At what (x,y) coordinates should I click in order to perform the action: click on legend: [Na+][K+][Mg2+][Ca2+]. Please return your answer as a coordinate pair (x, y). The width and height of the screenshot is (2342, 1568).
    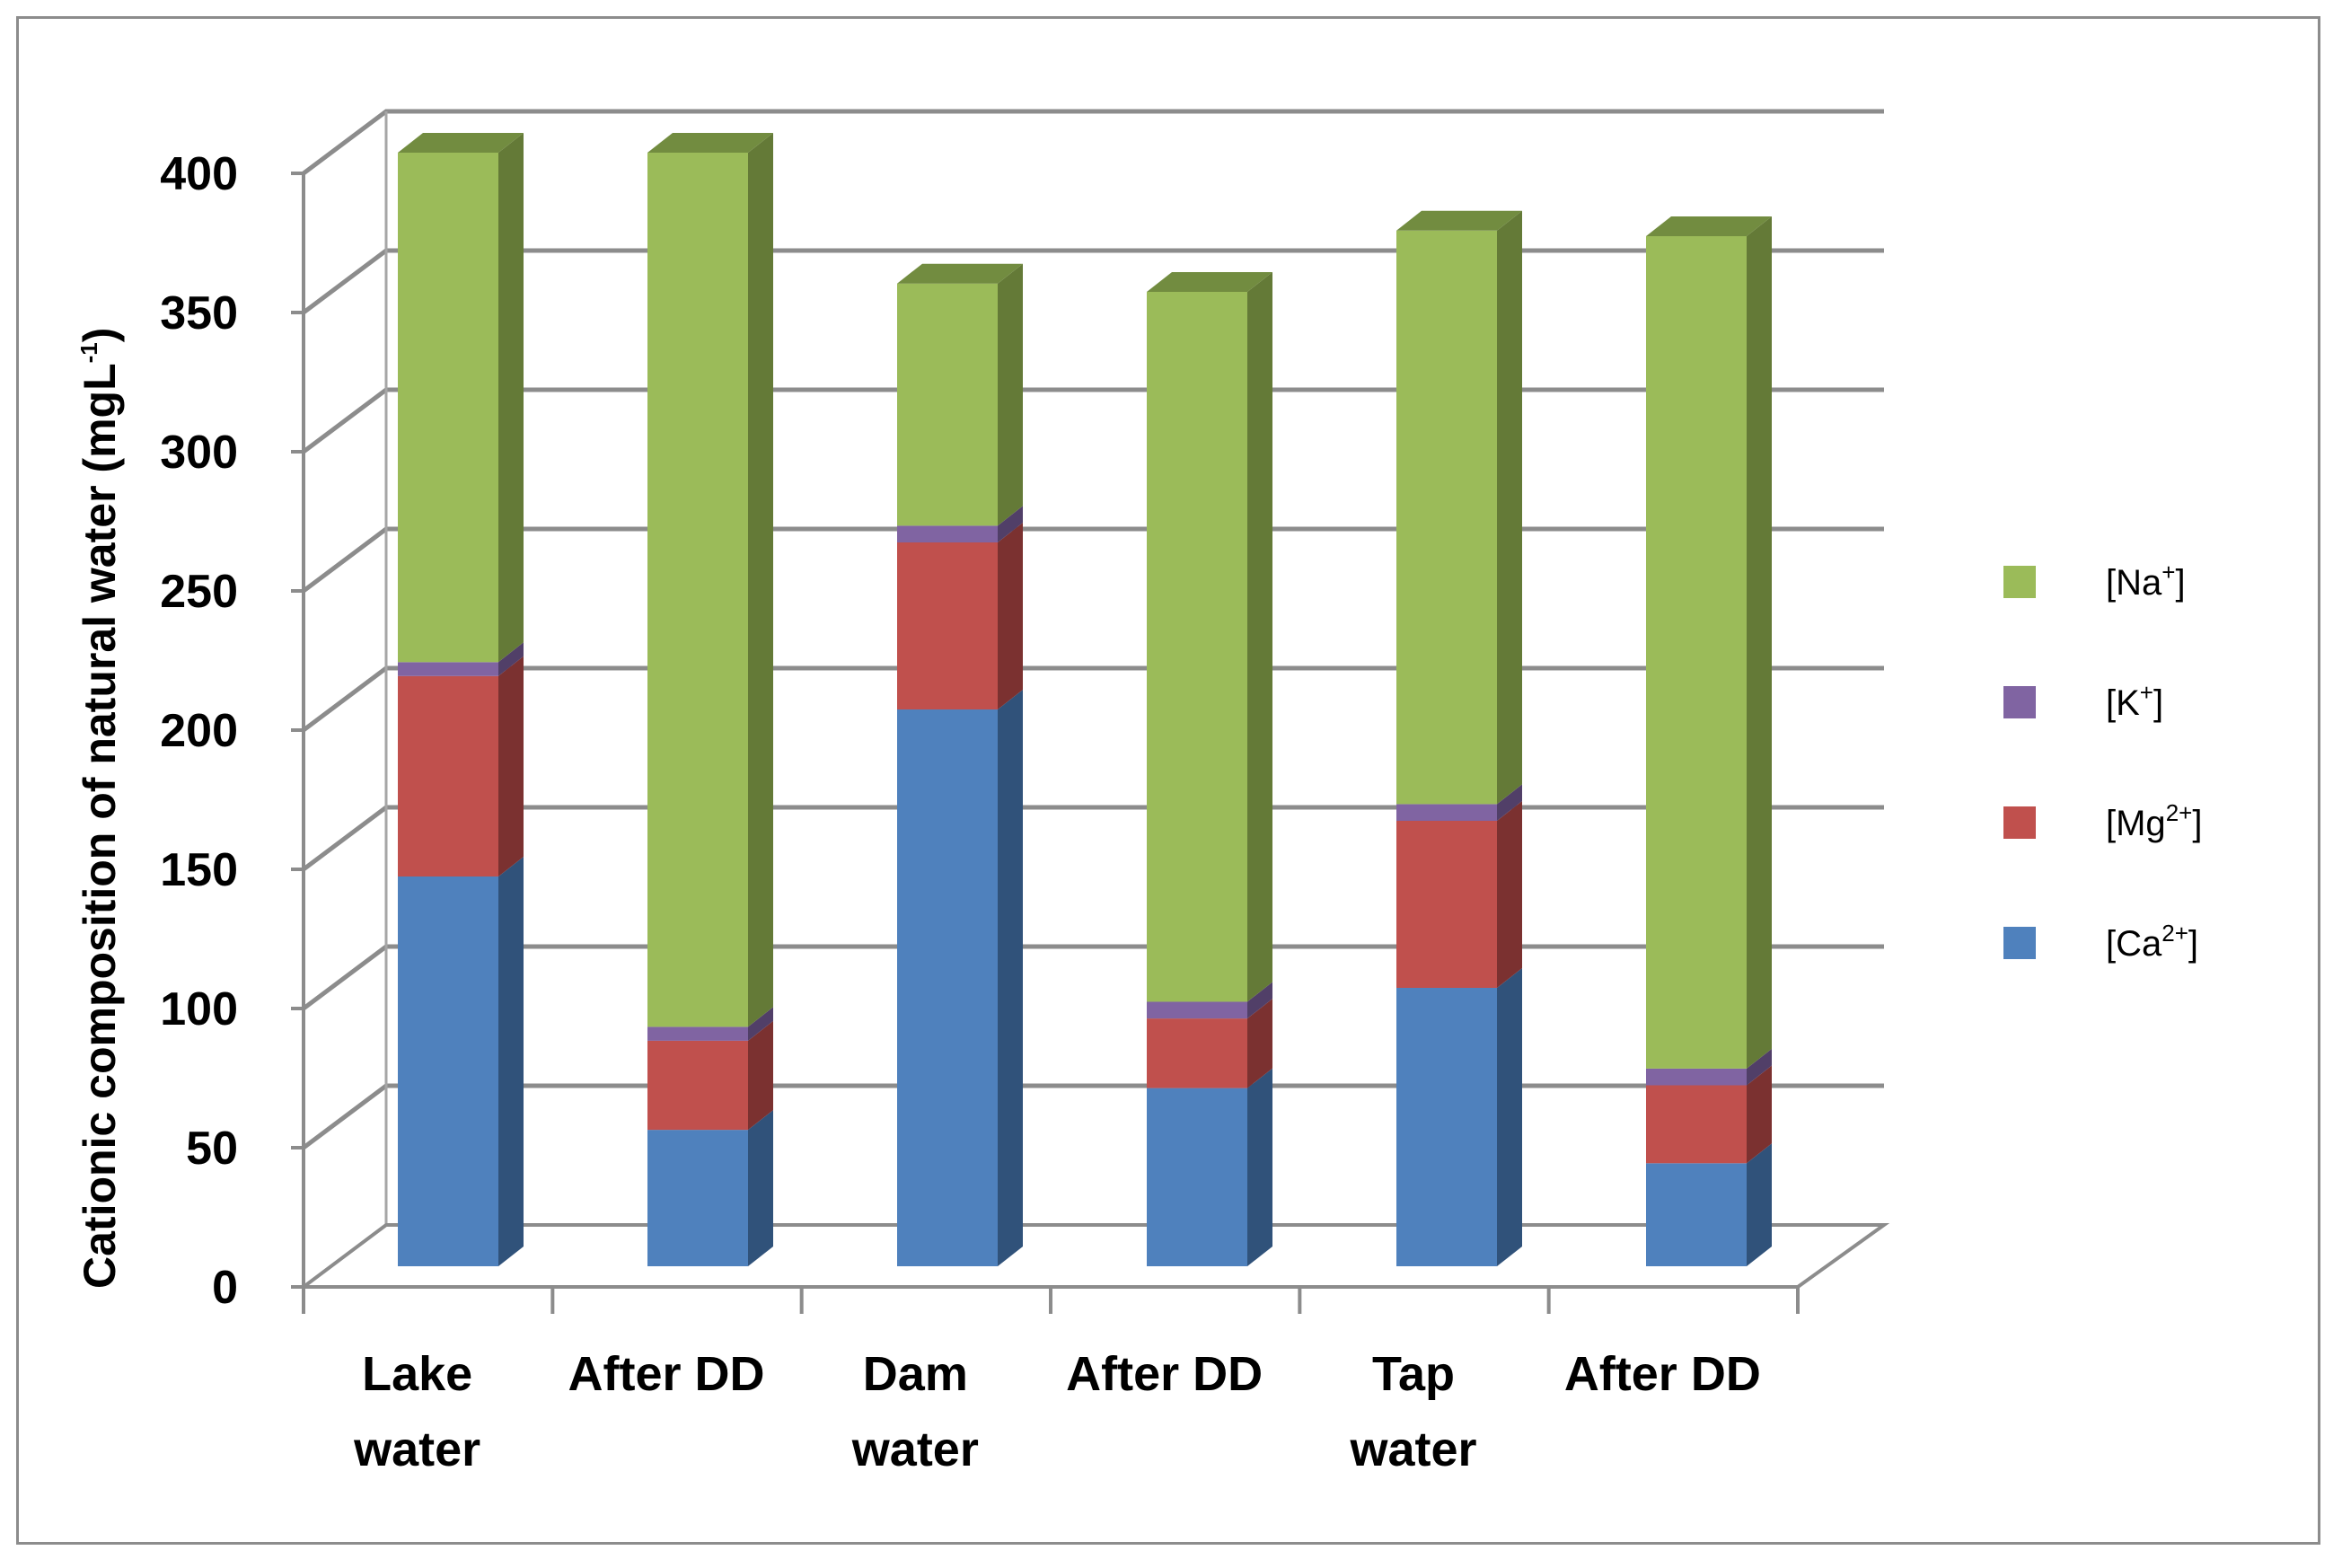
    Looking at the image, I should click on (2102, 761).